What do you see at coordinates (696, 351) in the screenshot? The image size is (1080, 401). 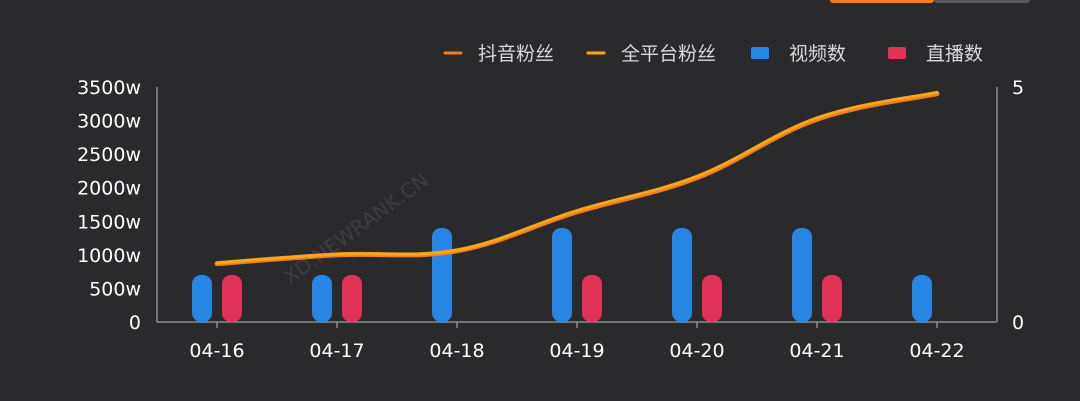 I see `x-tick-label: 04-20` at bounding box center [696, 351].